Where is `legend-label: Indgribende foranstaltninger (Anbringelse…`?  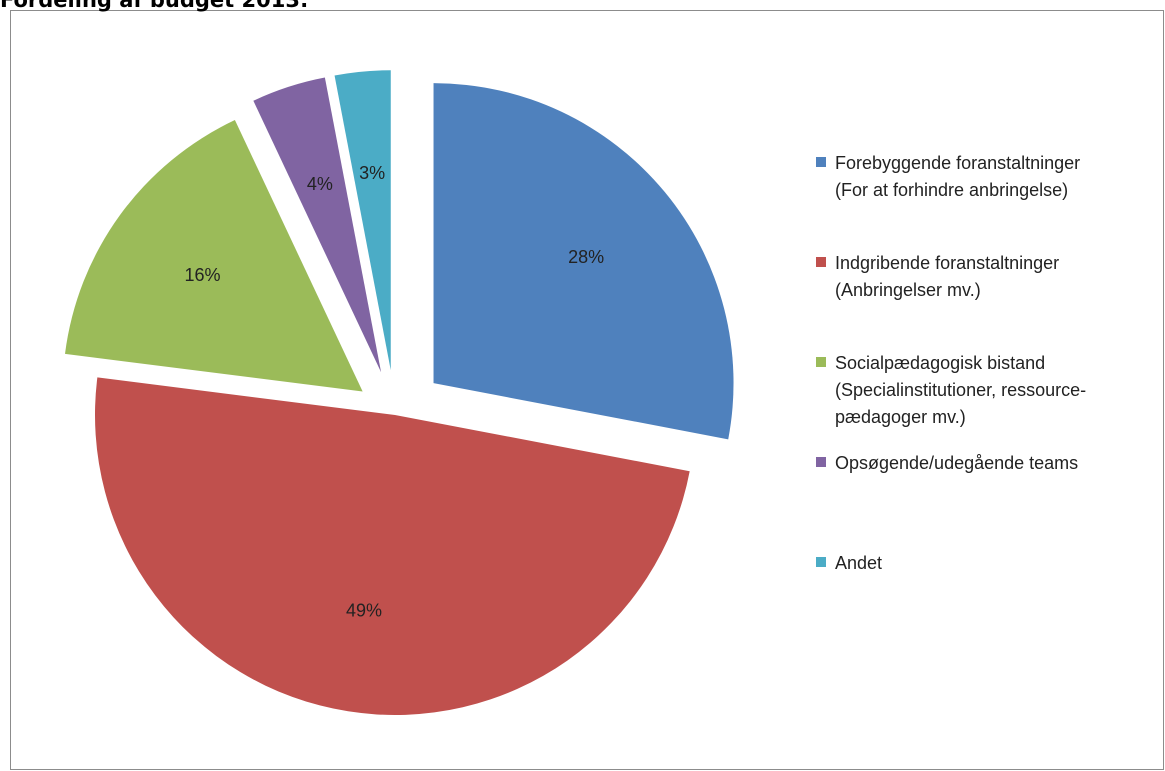 legend-label: Indgribende foranstaltninger (Anbringelse… is located at coordinates (998, 277).